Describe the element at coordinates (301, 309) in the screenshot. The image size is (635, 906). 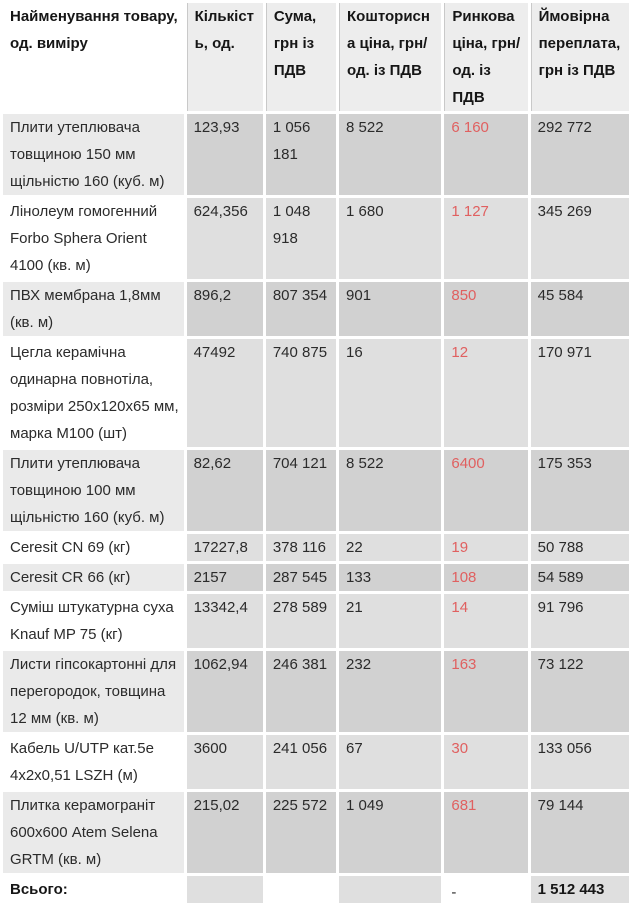
I see `sum-cell: 807 354` at that location.